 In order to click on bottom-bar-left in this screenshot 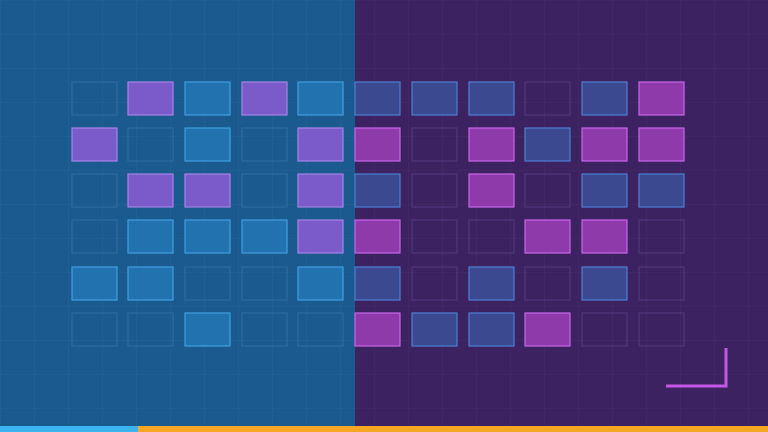, I will do `click(69, 429)`.